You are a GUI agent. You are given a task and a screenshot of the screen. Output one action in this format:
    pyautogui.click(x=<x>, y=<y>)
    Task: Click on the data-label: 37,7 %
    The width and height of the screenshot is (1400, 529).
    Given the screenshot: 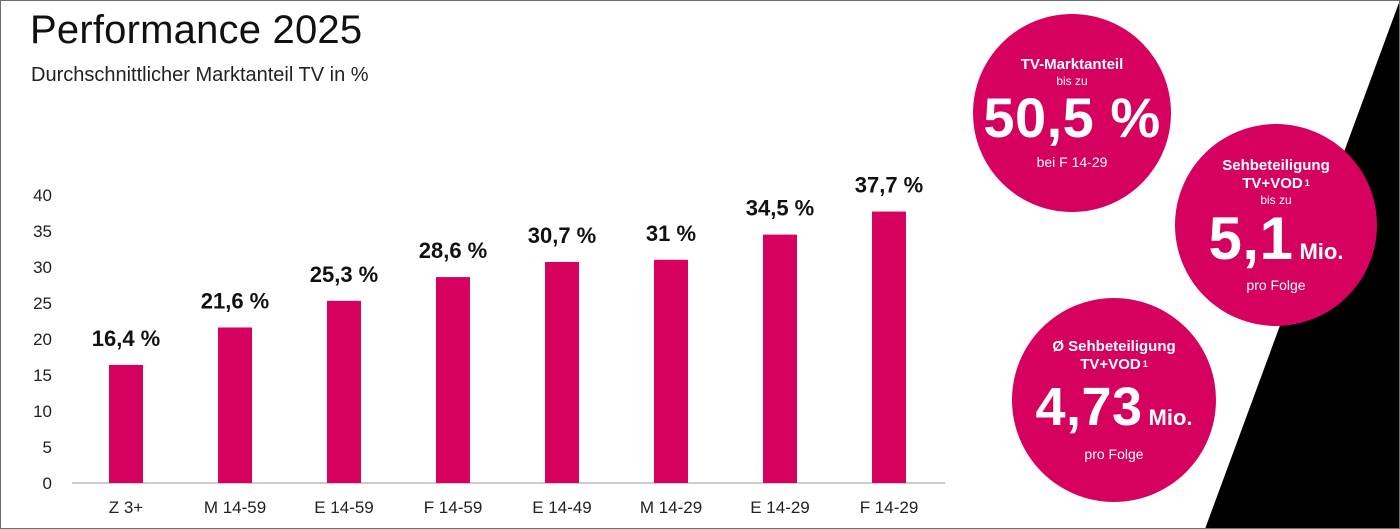 What is the action you would take?
    pyautogui.click(x=889, y=185)
    